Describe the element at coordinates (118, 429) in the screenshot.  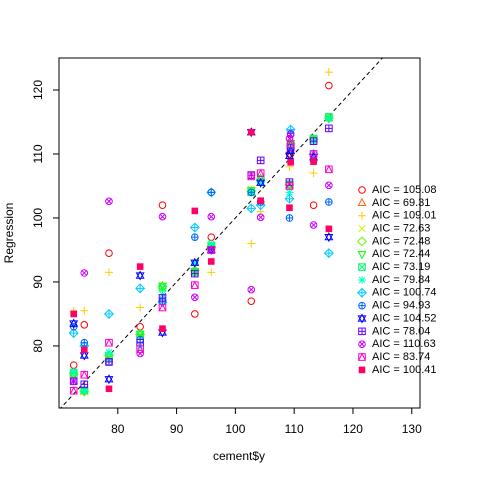
I see `x-tick-label: 80` at that location.